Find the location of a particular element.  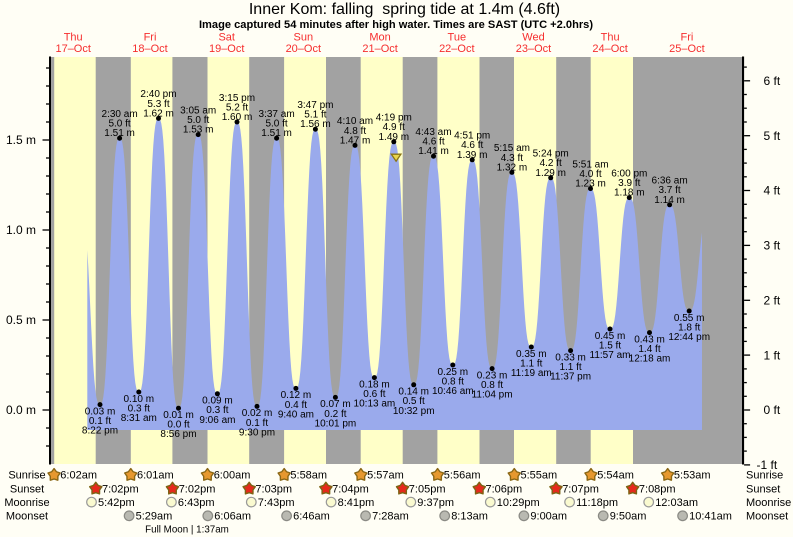

svg-text: 0 ft is located at coordinates (772, 410).